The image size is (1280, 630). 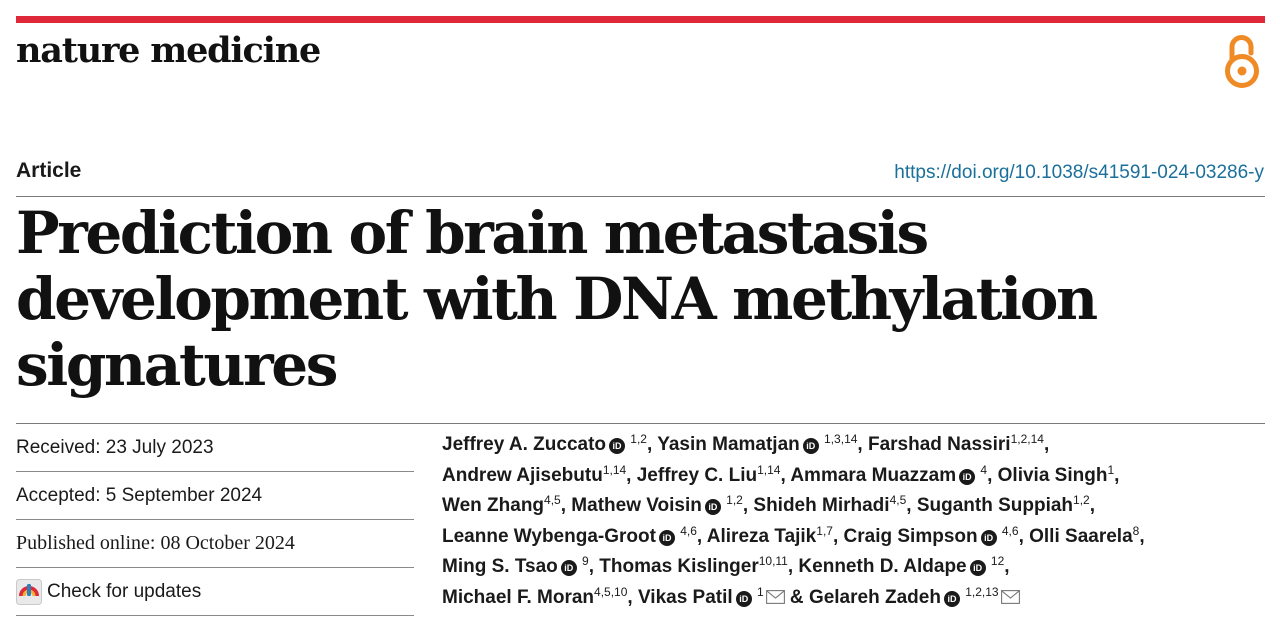 I want to click on author-name: Vikas Patil iD 1, so click(x=711, y=596).